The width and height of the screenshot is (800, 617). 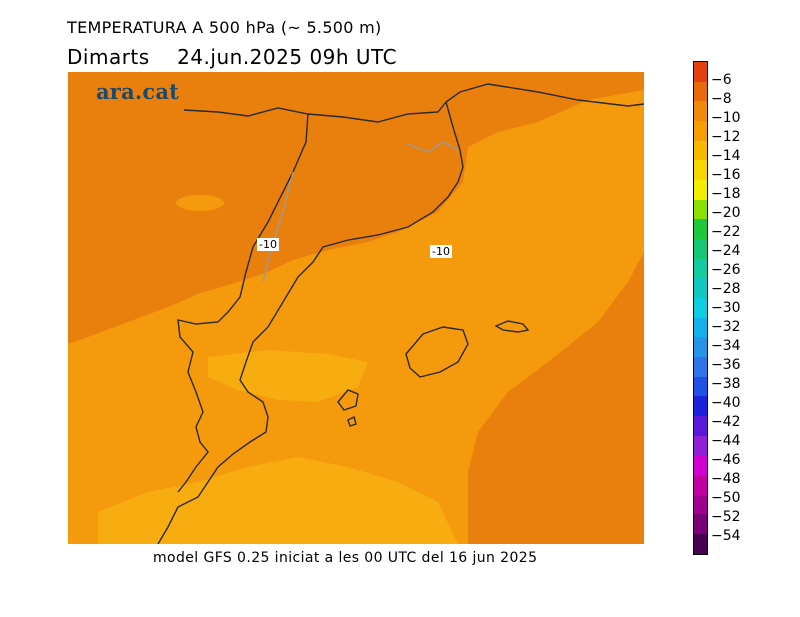 I want to click on colorbar-label: −32, so click(x=726, y=327).